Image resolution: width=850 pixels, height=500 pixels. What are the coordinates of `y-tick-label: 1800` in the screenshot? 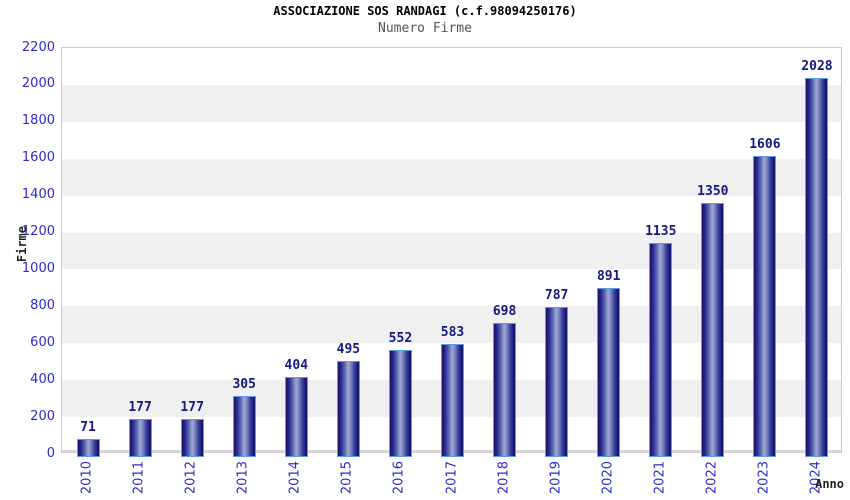 It's located at (38, 121).